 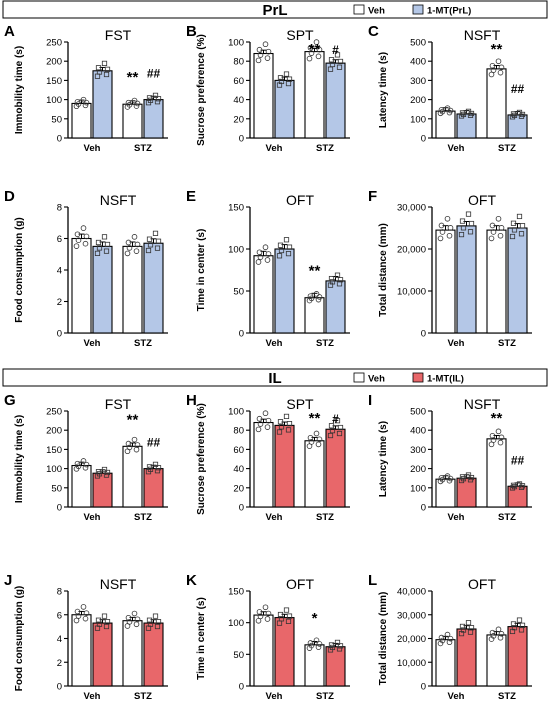 What do you see at coordinates (19, 270) in the screenshot?
I see `y-axis-label: Food consumption (g)` at bounding box center [19, 270].